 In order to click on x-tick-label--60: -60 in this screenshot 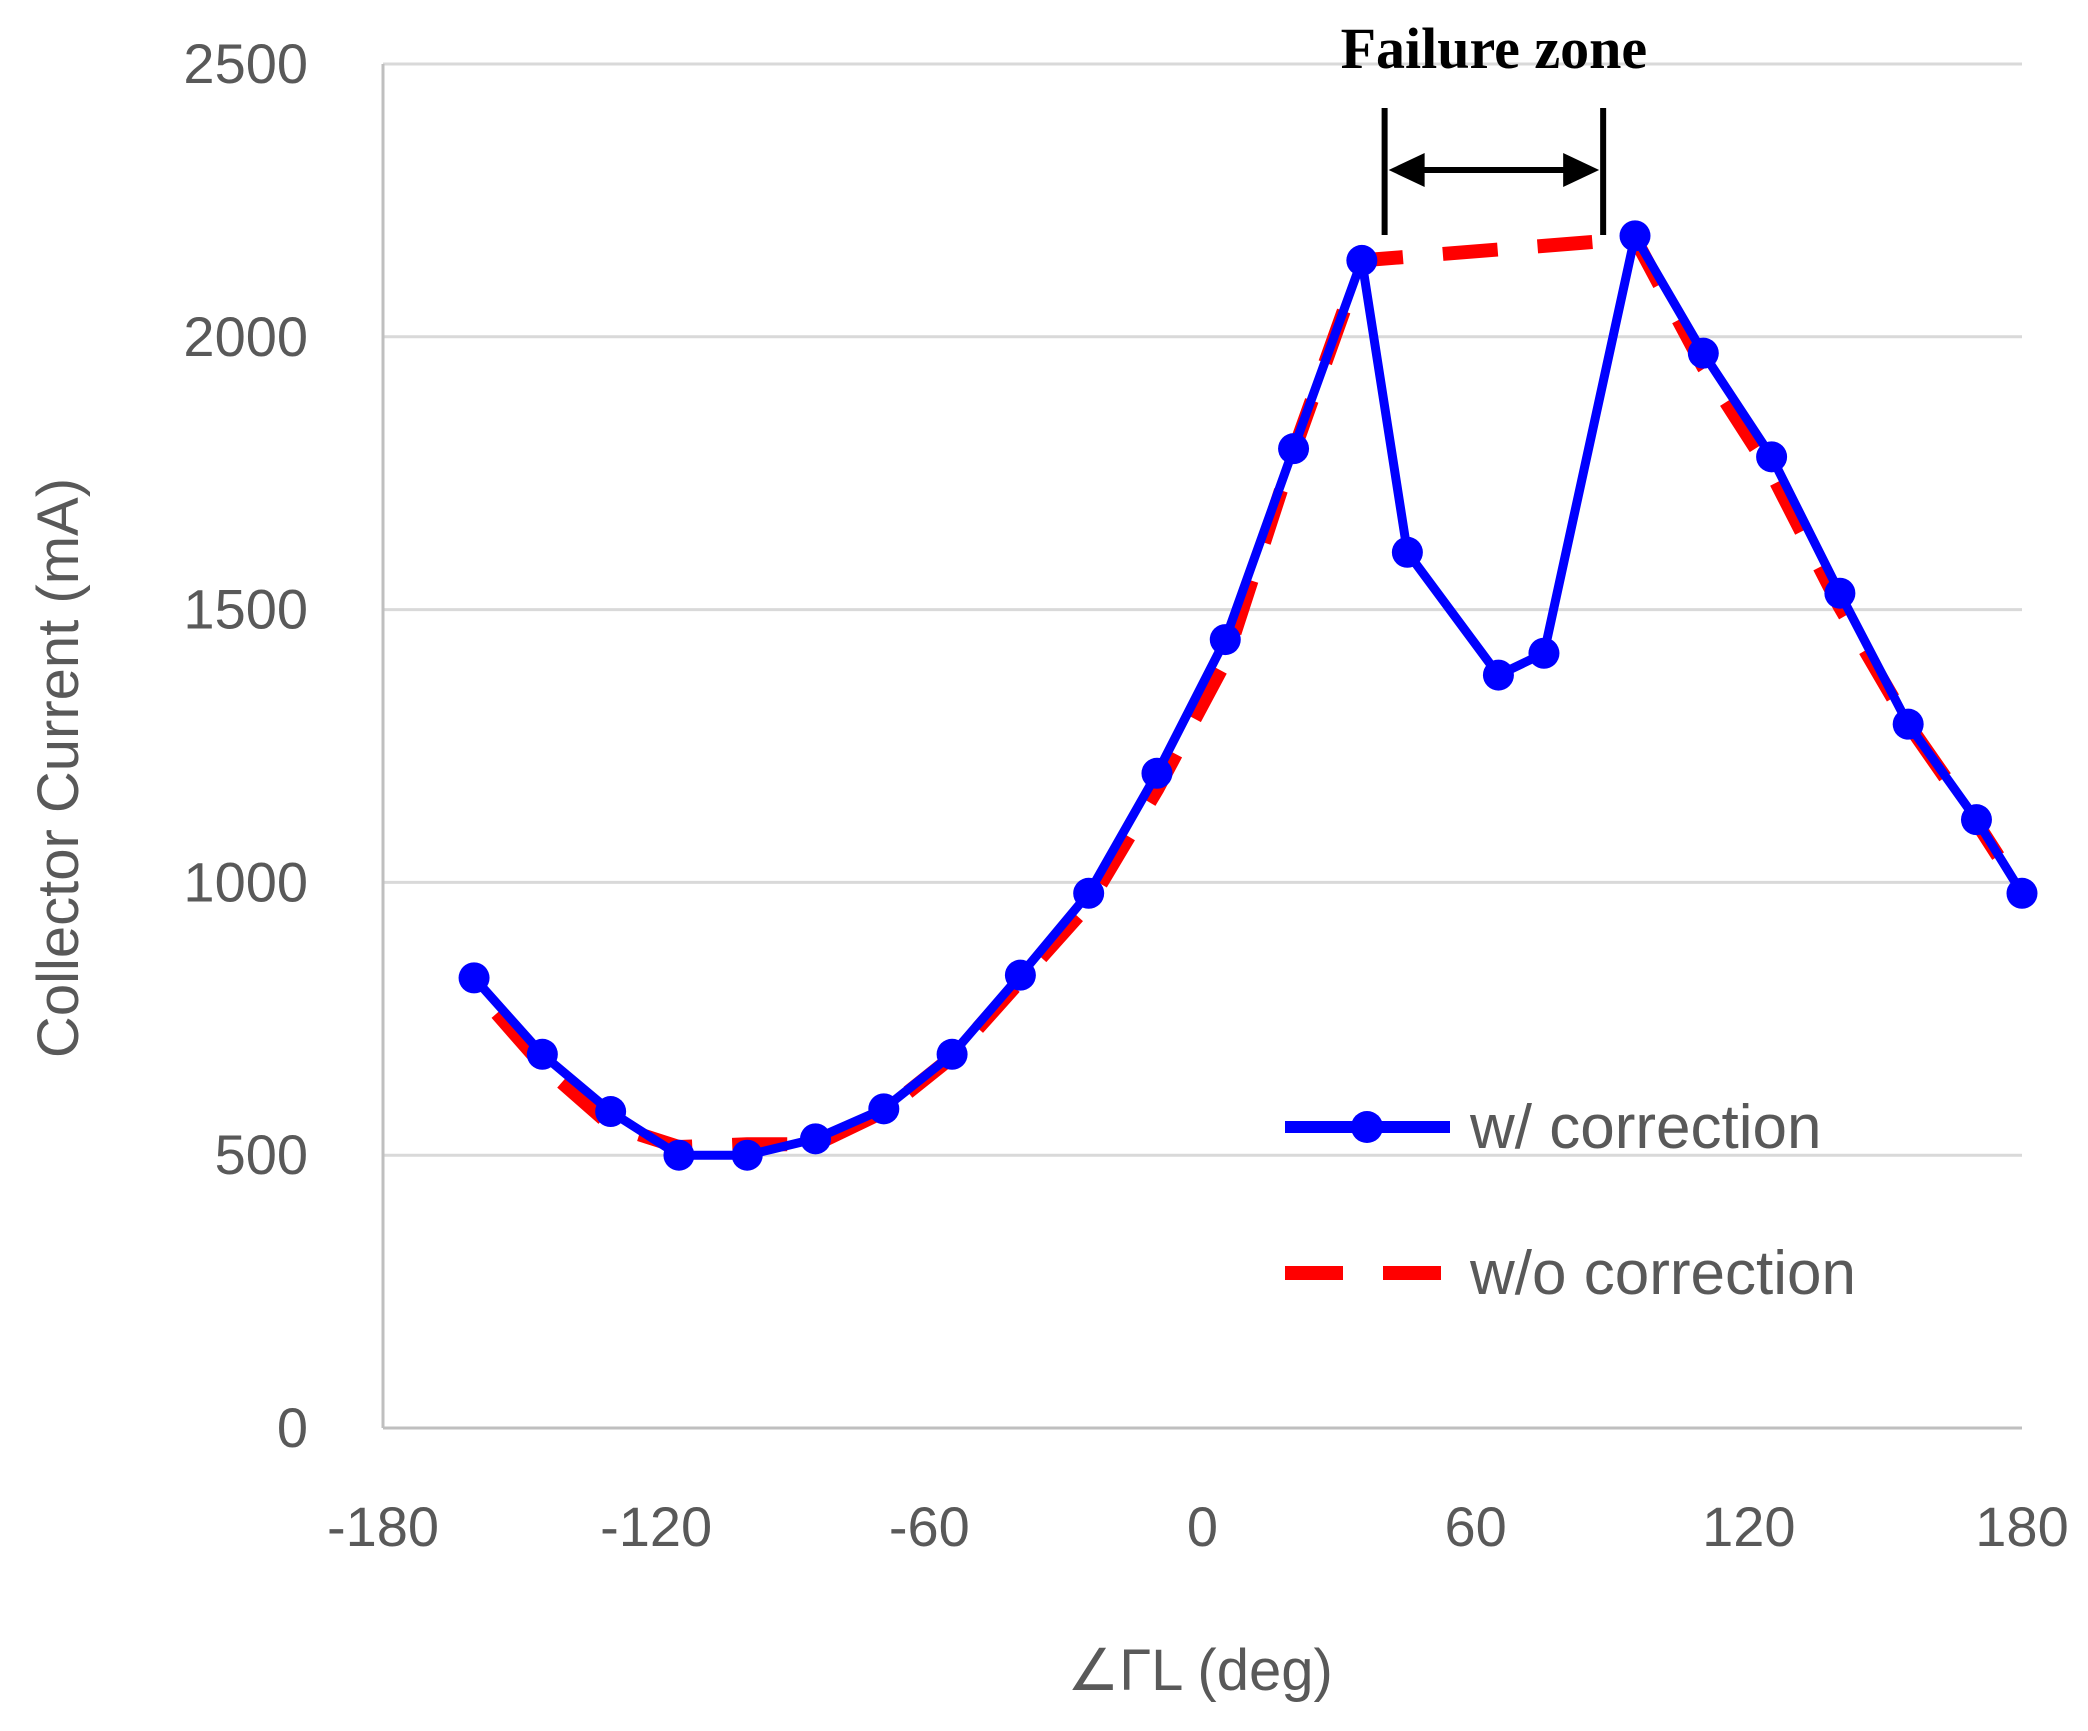, I will do `click(929, 1526)`.